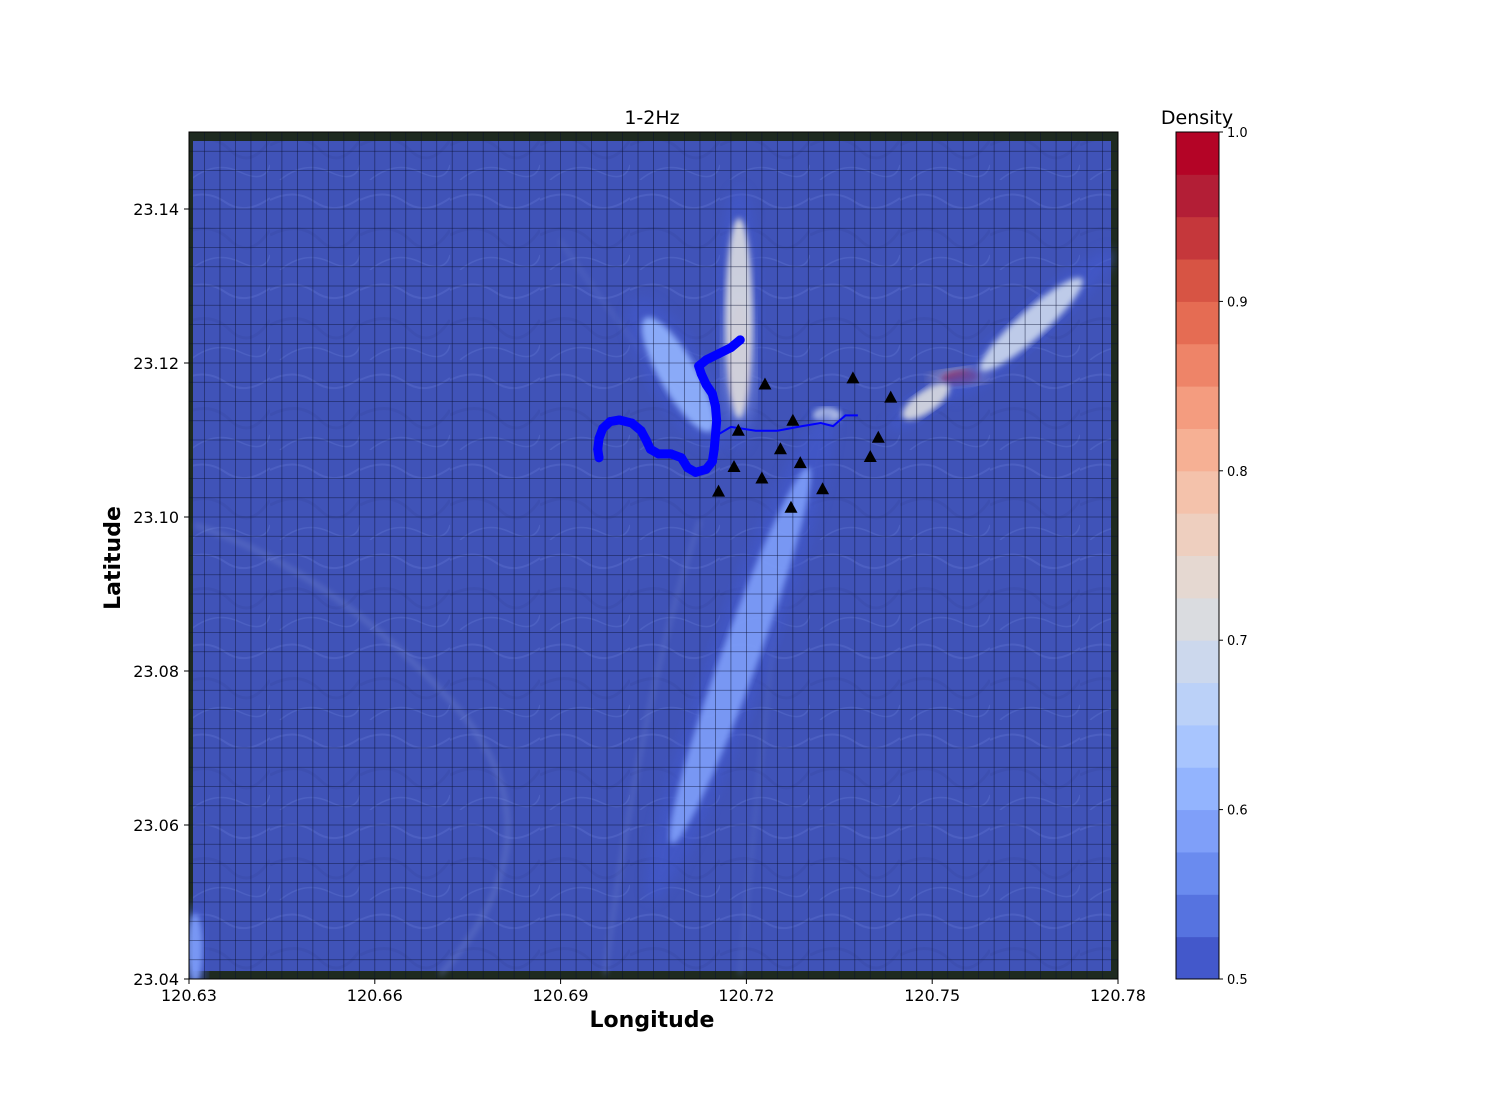 This screenshot has width=1500, height=1100. I want to click on x-axis: 120.63 120.66 120.69 120.72 120.75 120.78, so click(653, 992).